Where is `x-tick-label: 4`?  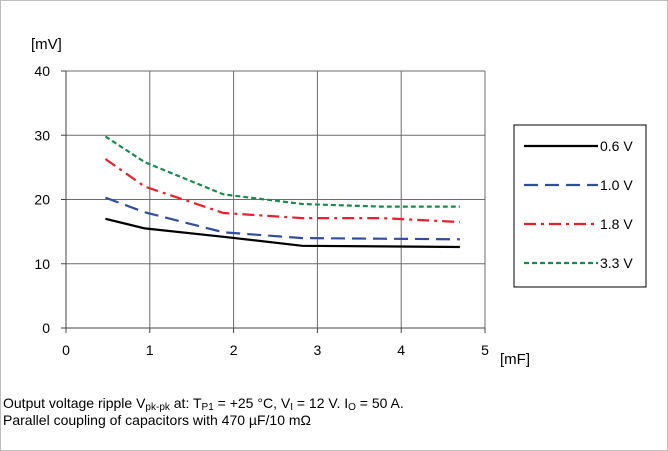 x-tick-label: 4 is located at coordinates (401, 350).